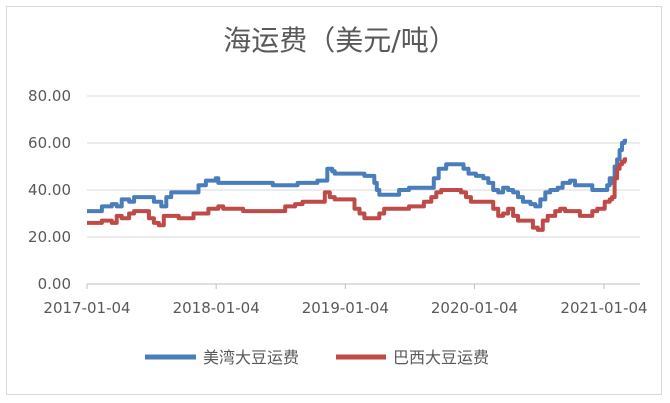 The width and height of the screenshot is (670, 403). I want to click on y-tick-label: 80.00, so click(49, 96).